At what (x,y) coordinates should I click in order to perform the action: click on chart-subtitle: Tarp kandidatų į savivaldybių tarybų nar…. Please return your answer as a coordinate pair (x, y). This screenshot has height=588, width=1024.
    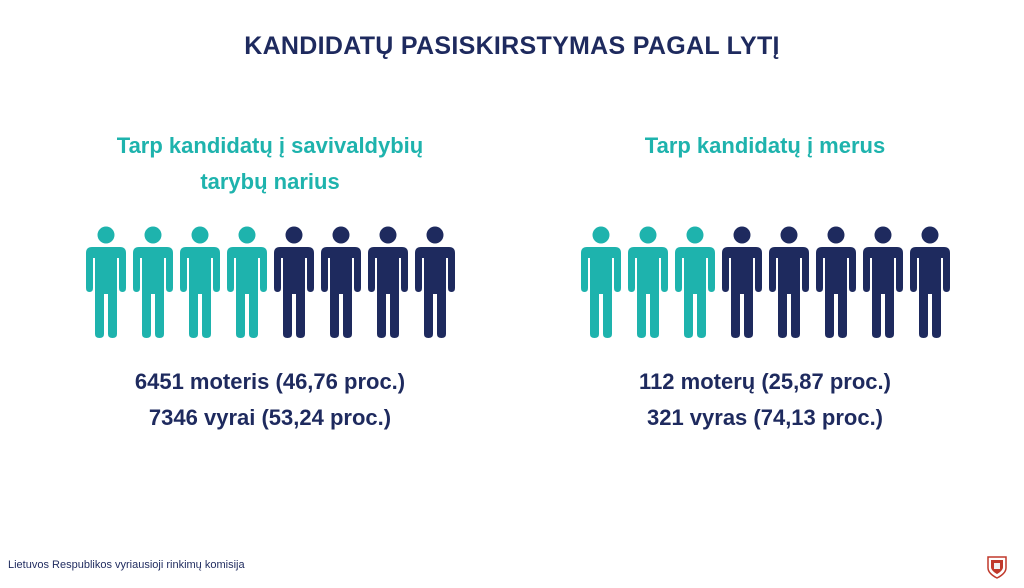
    Looking at the image, I should click on (270, 166).